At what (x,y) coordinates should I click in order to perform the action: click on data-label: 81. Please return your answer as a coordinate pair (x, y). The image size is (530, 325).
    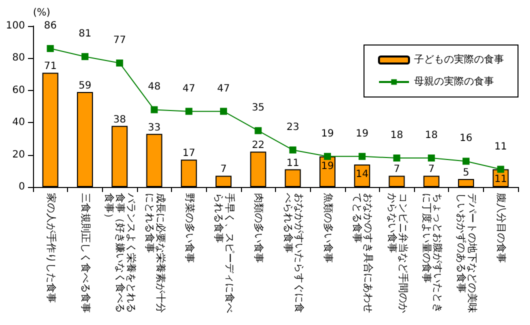
    Looking at the image, I should click on (85, 34).